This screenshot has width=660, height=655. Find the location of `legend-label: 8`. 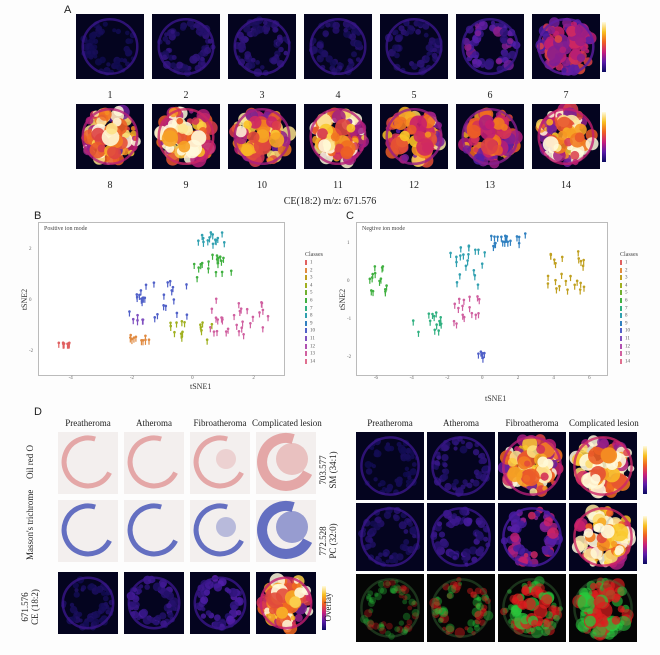

legend-label: 8 is located at coordinates (311, 316).